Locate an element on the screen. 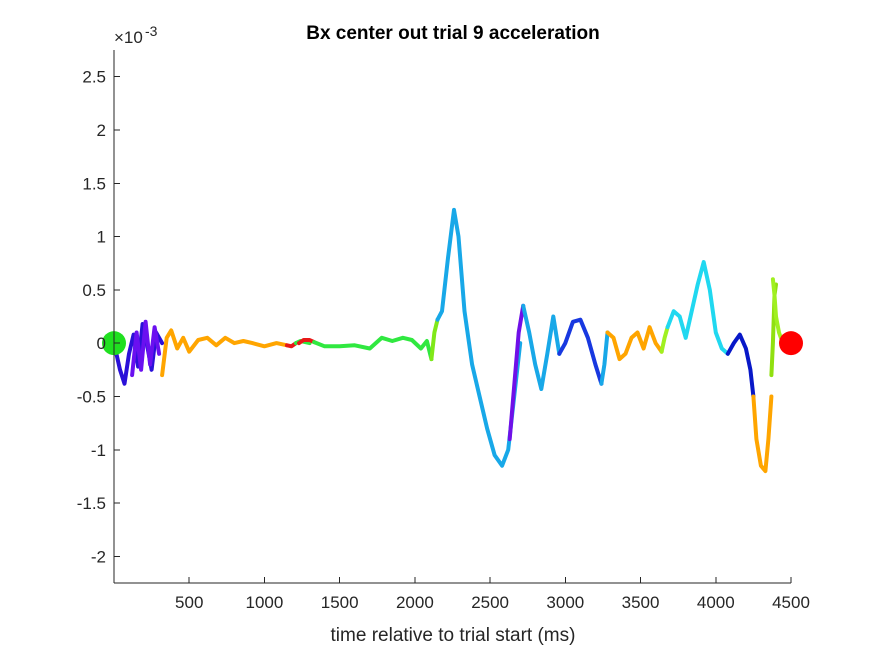 The height and width of the screenshot is (661, 875). x-tick-label: 1000 is located at coordinates (265, 602).